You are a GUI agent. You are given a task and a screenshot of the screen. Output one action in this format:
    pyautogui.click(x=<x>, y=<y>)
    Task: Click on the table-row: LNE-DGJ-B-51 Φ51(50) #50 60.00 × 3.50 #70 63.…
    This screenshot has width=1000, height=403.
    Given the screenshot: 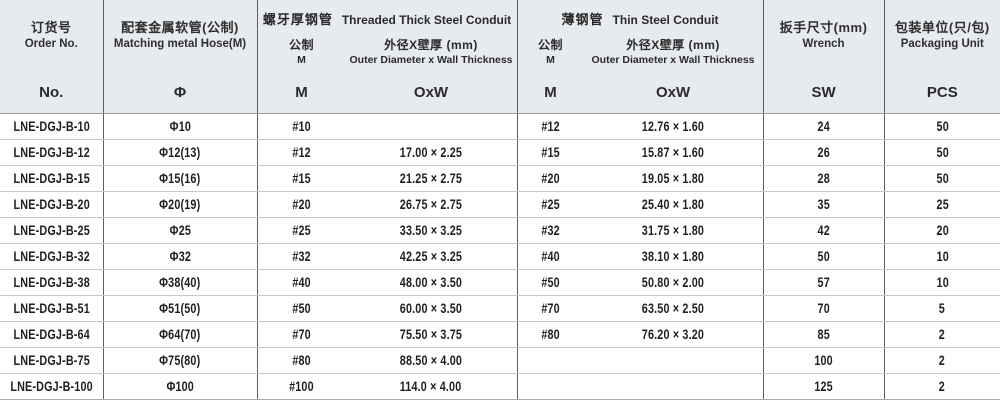 What is the action you would take?
    pyautogui.click(x=500, y=308)
    